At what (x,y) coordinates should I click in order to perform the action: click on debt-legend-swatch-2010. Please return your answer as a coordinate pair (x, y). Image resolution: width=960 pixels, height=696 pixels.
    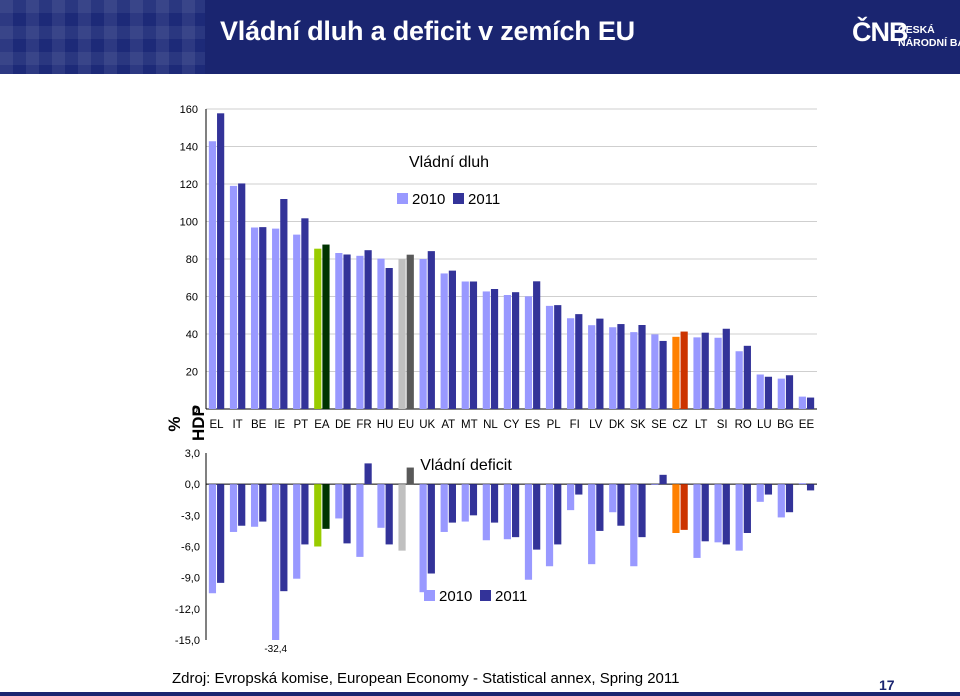
    Looking at the image, I should click on (402, 198).